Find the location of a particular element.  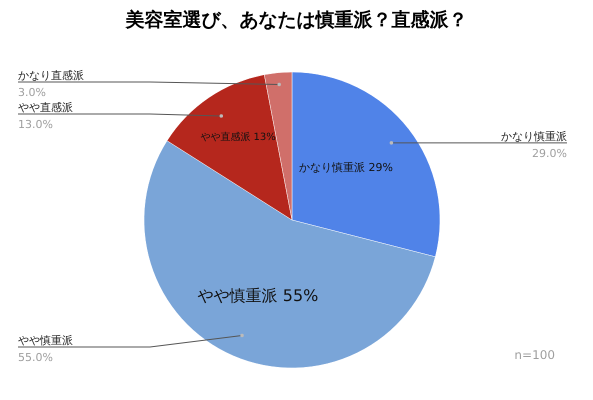

data-label: 29.0% is located at coordinates (549, 153).